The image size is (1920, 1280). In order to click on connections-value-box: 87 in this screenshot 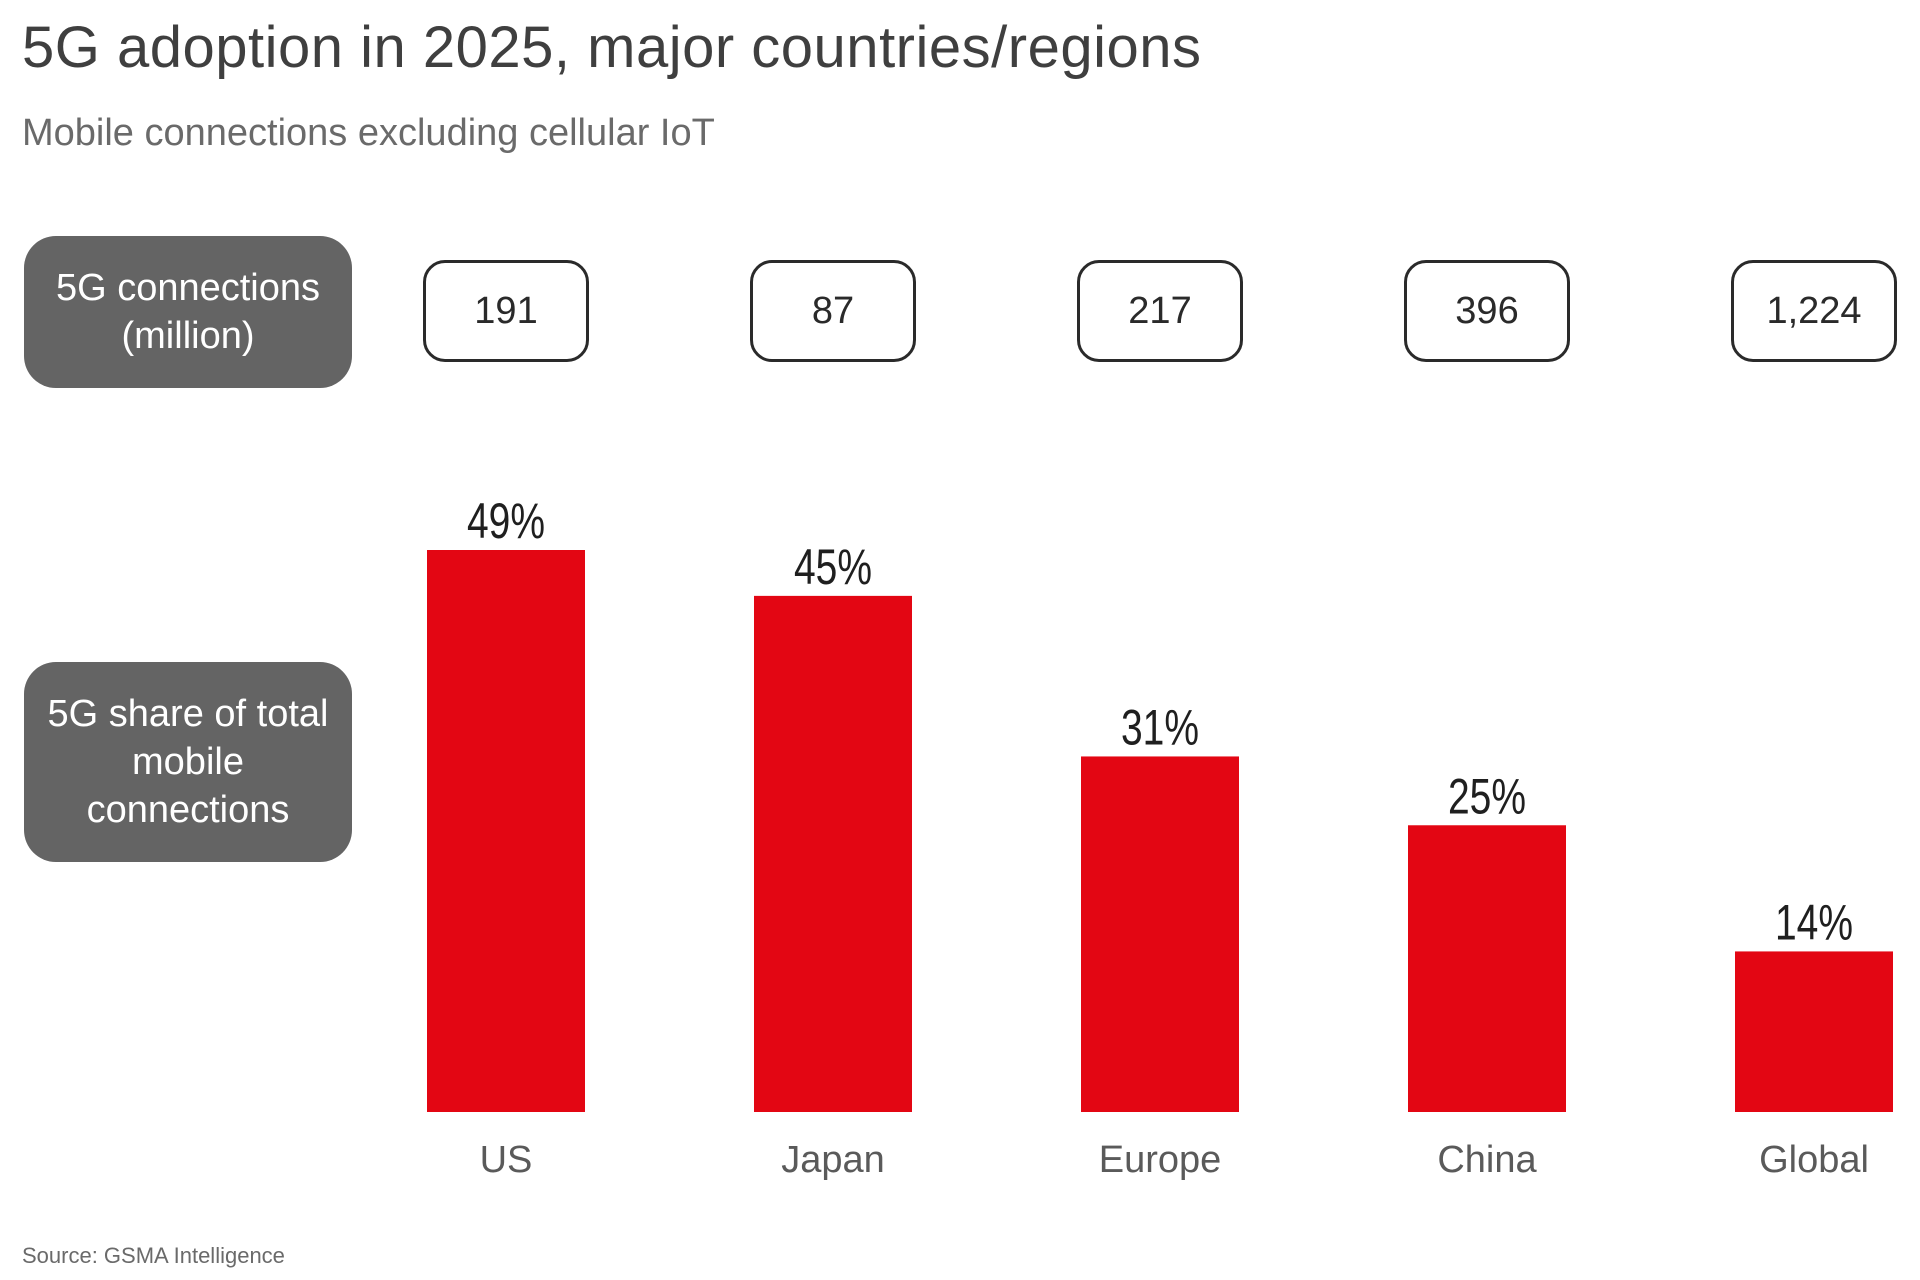, I will do `click(833, 311)`.